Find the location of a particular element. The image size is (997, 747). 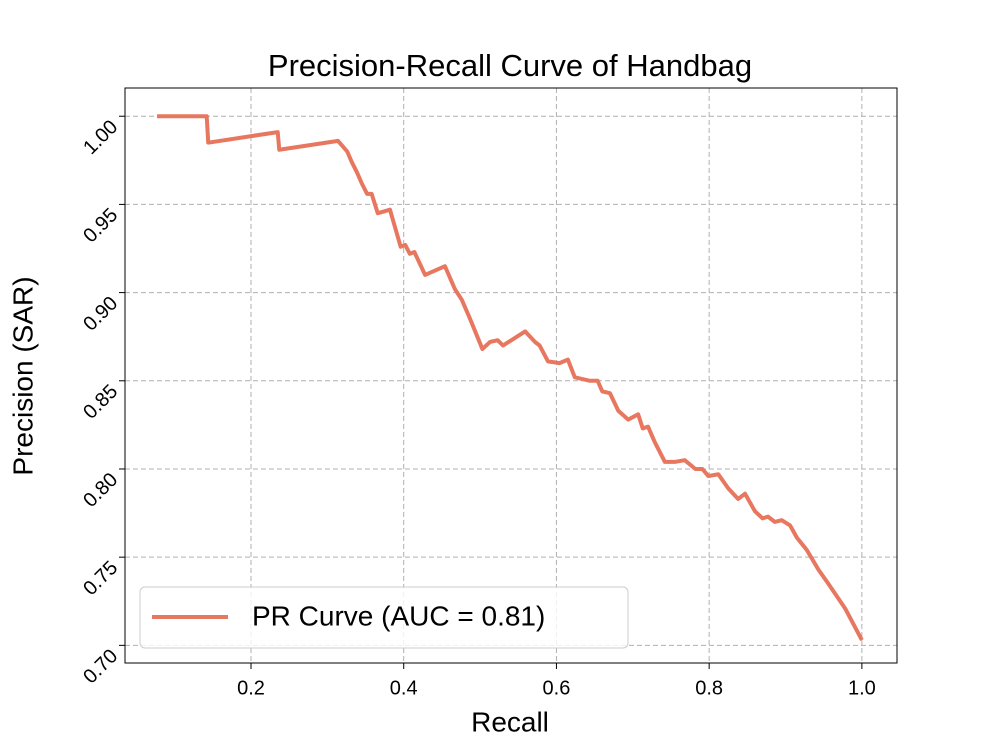

x-tick-label: 0.2 is located at coordinates (251, 688).